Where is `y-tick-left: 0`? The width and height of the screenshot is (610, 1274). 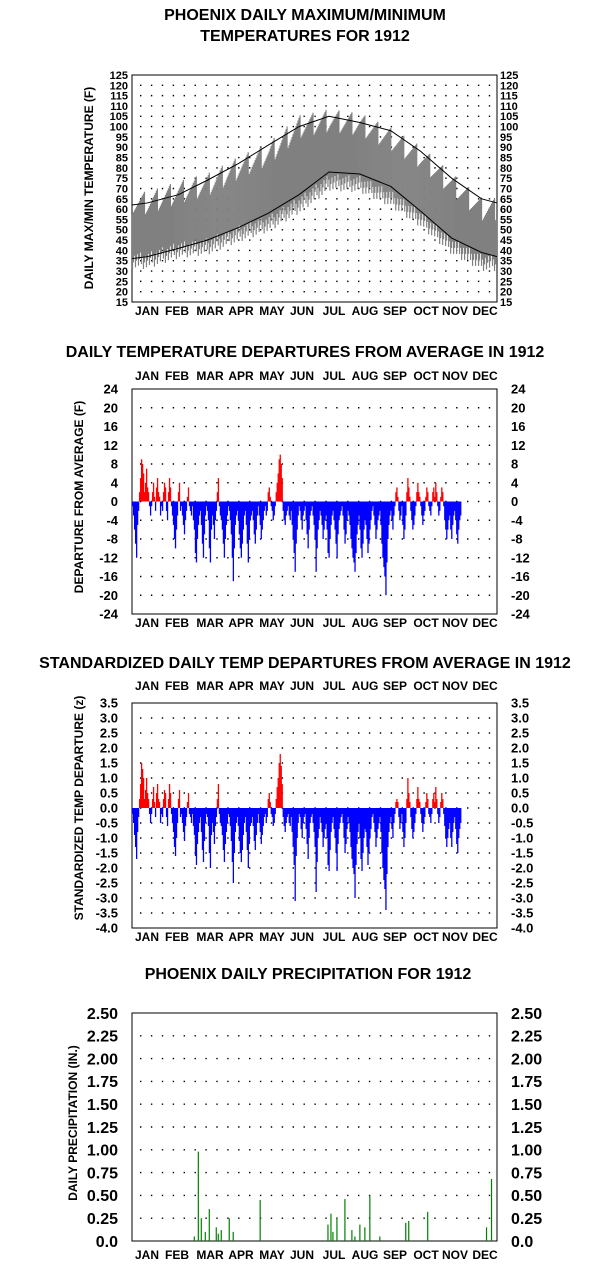 y-tick-left: 0 is located at coordinates (114, 501).